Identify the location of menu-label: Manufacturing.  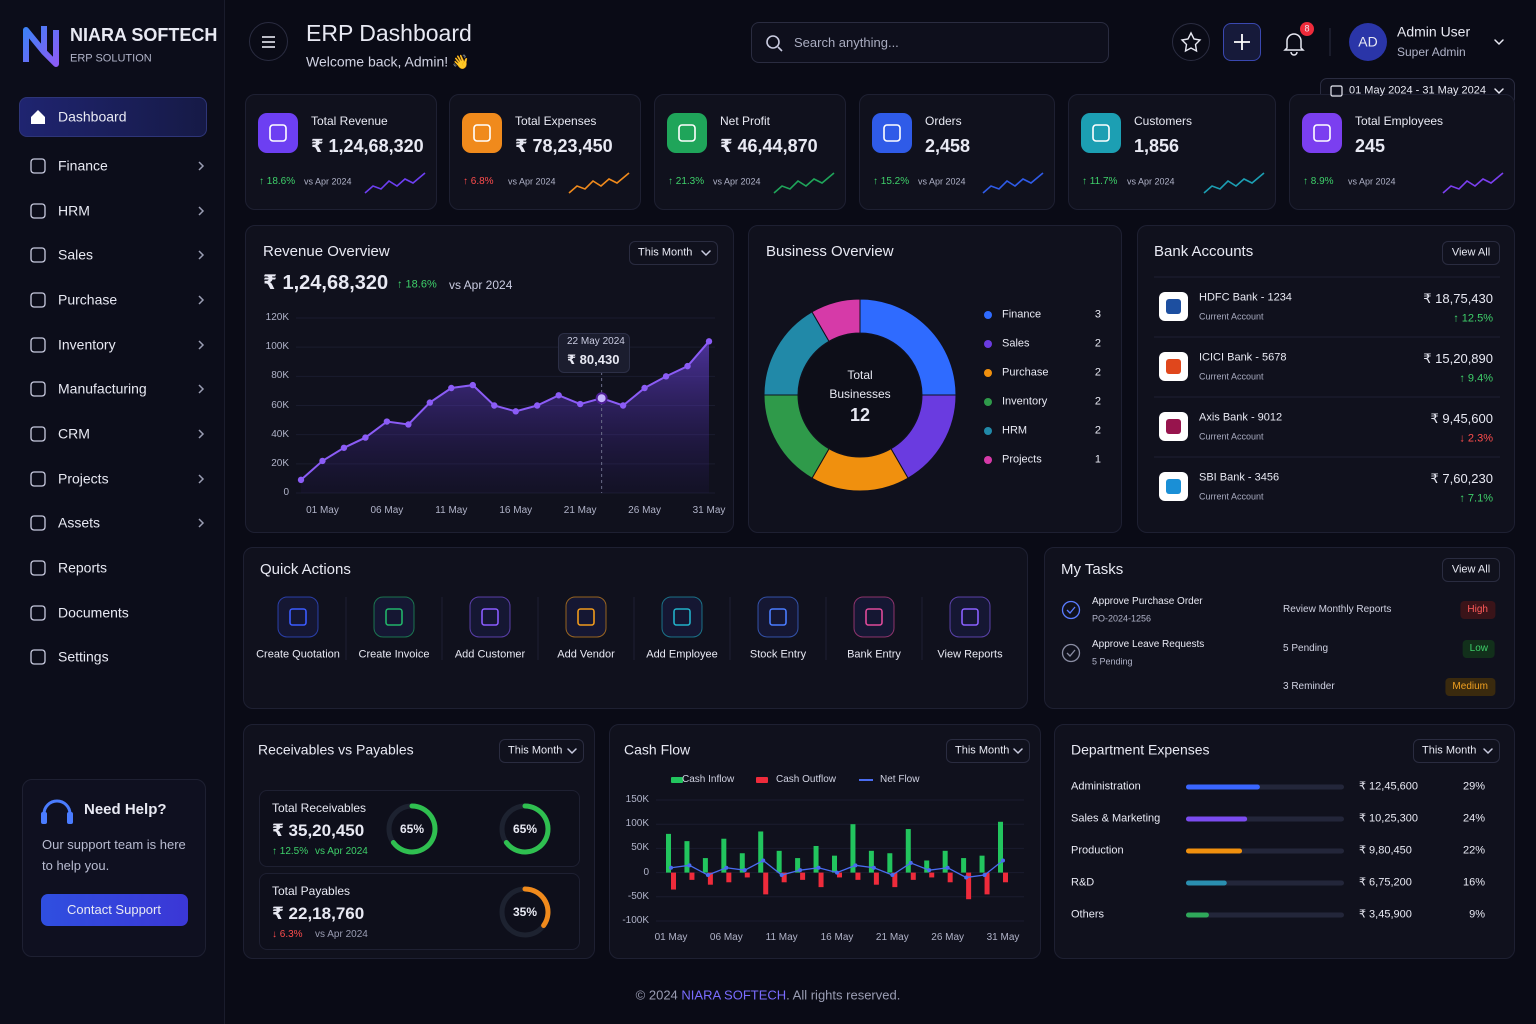
(102, 388).